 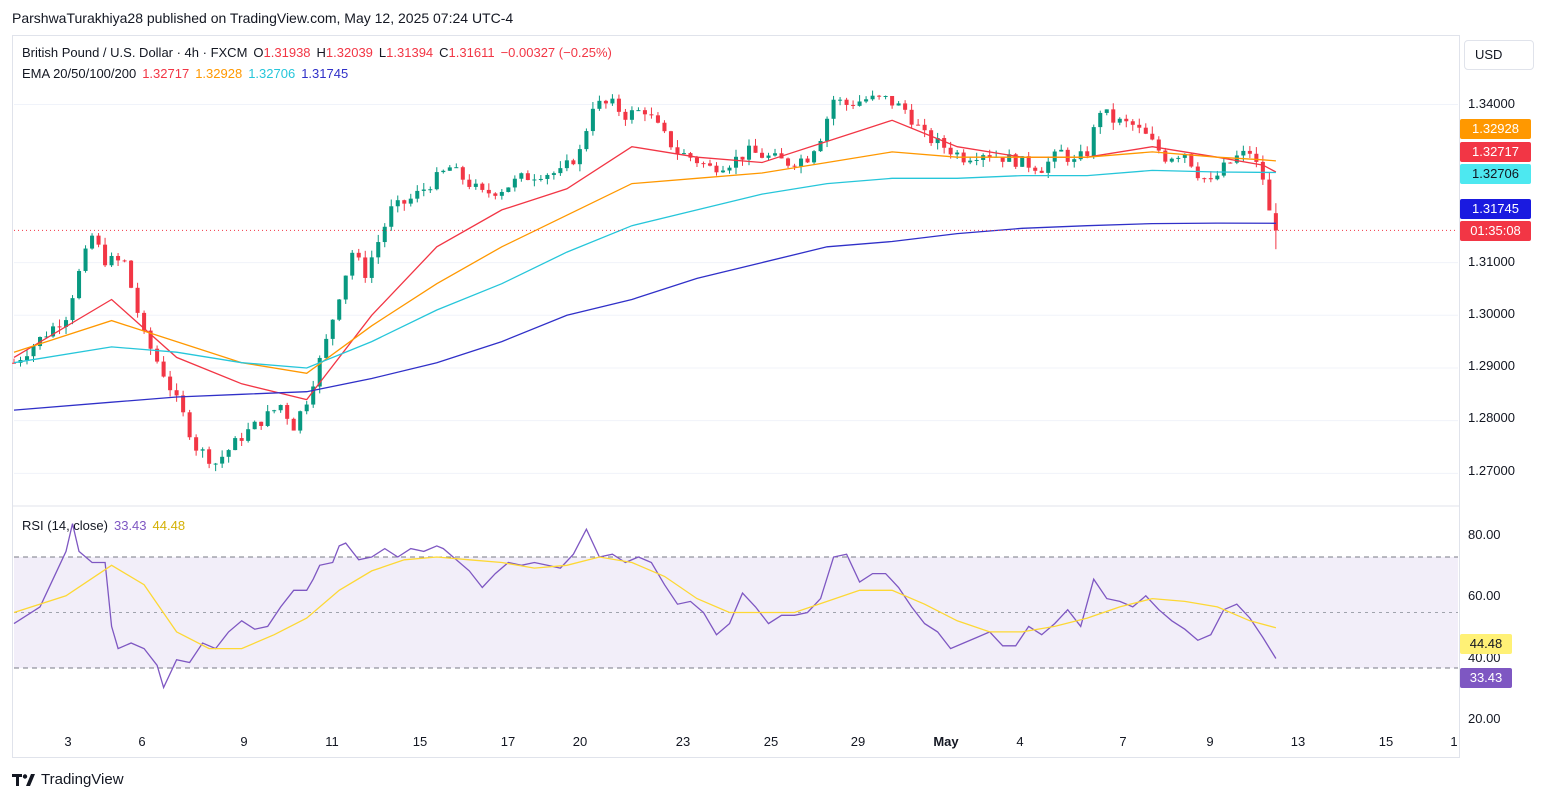 What do you see at coordinates (1484, 718) in the screenshot?
I see `rsi-axis-label: 20.00` at bounding box center [1484, 718].